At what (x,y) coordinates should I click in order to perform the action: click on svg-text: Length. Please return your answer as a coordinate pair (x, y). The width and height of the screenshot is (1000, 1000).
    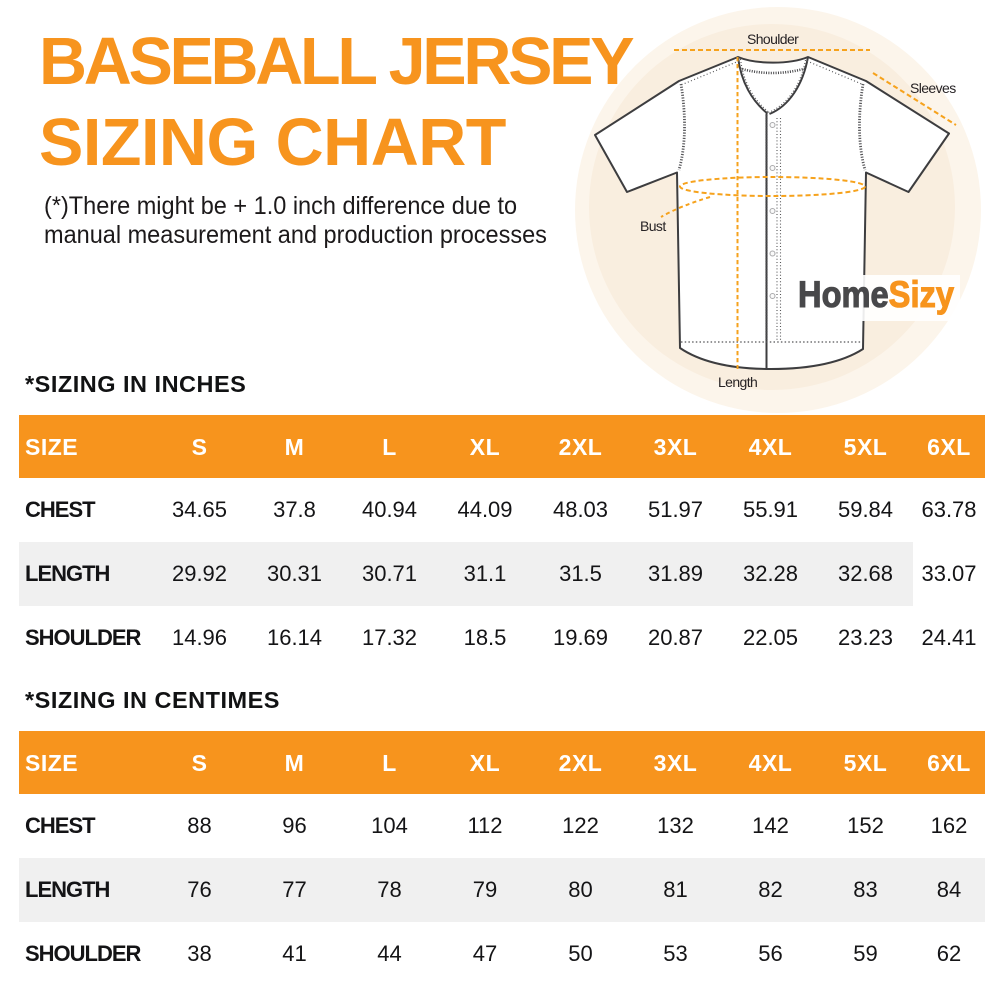
    Looking at the image, I should click on (737, 382).